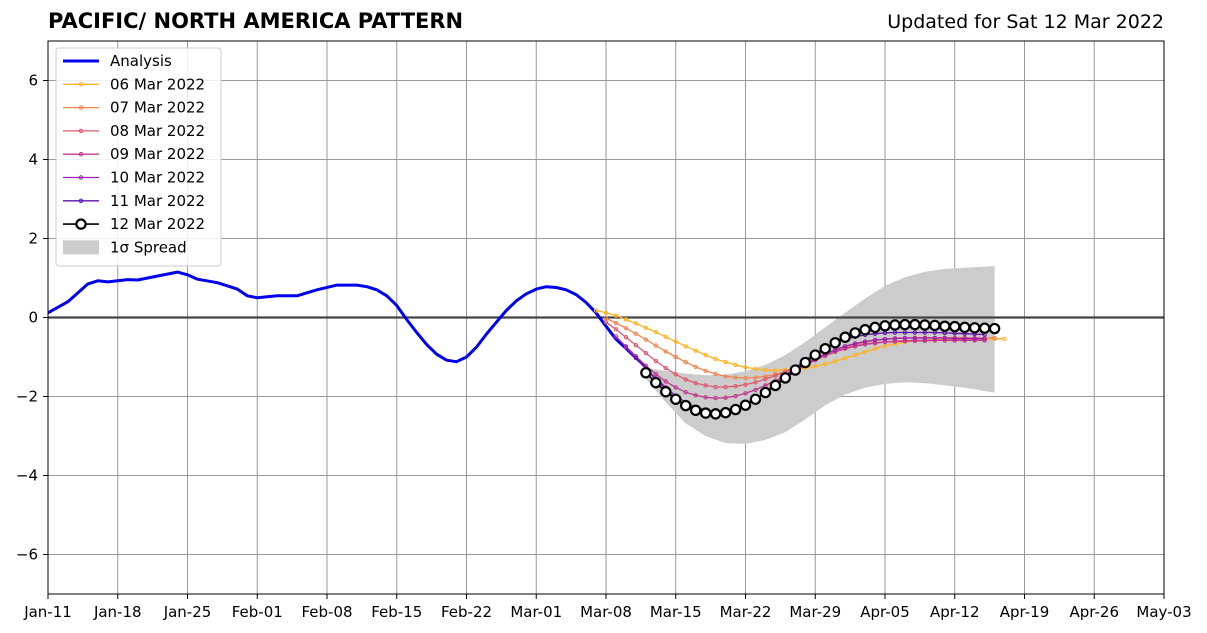  I want to click on y-tick-label: 2, so click(33, 239).